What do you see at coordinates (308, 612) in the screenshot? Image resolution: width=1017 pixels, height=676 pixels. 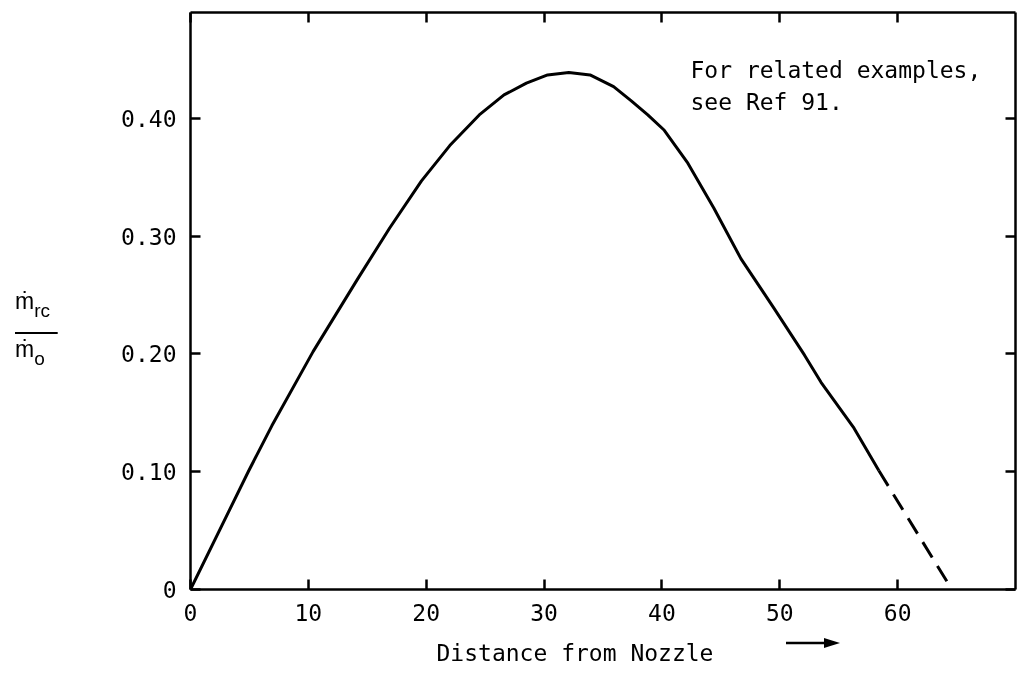 I see `x-tick-label: 10` at bounding box center [308, 612].